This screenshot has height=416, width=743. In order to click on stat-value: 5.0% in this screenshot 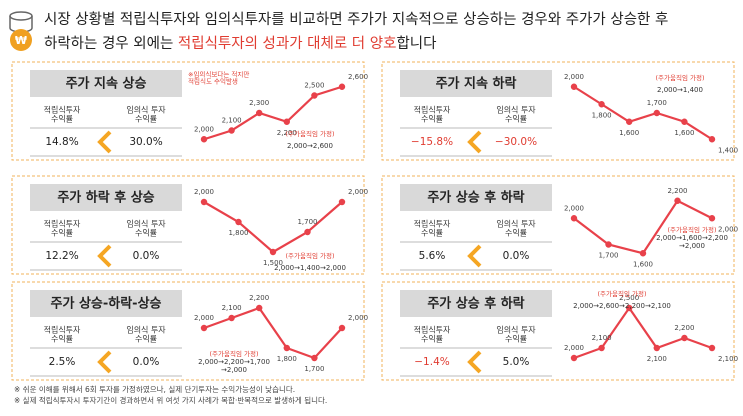, I will do `click(516, 362)`.